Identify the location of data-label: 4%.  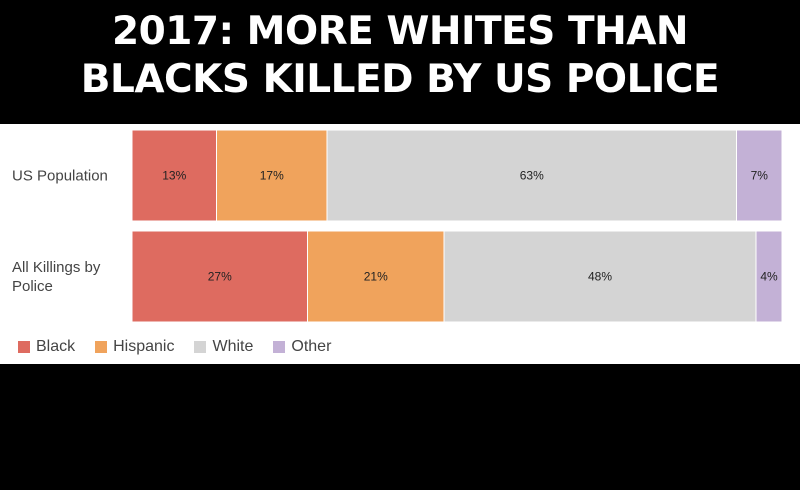
(769, 277).